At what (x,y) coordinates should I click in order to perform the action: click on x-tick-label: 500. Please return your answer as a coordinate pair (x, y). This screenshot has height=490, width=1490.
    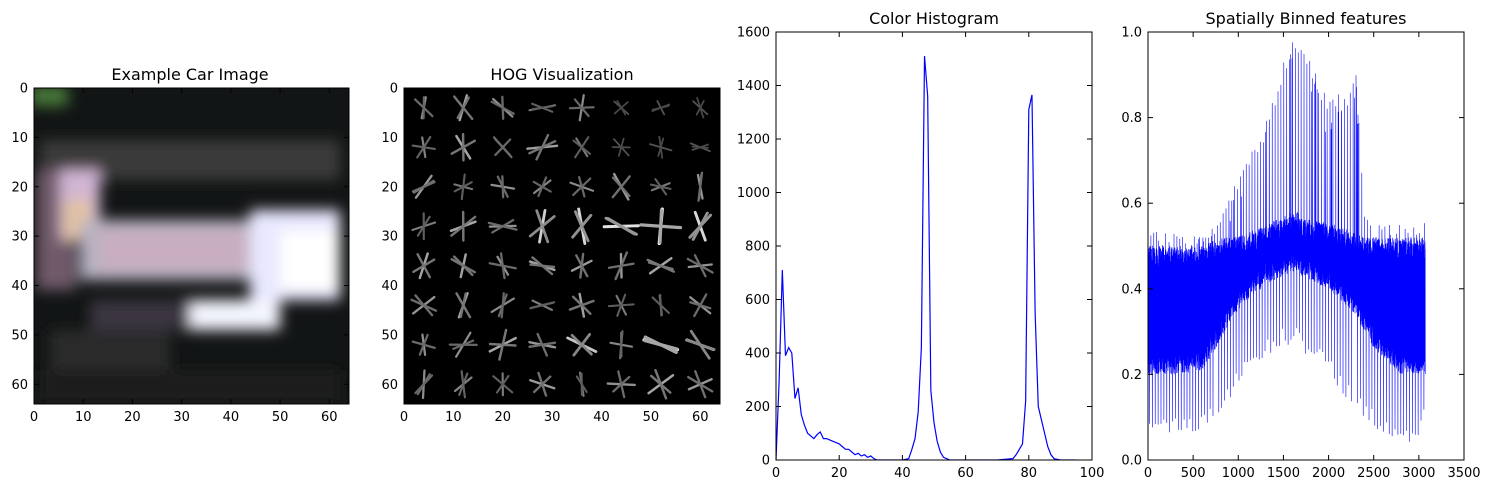
    Looking at the image, I should click on (1193, 473).